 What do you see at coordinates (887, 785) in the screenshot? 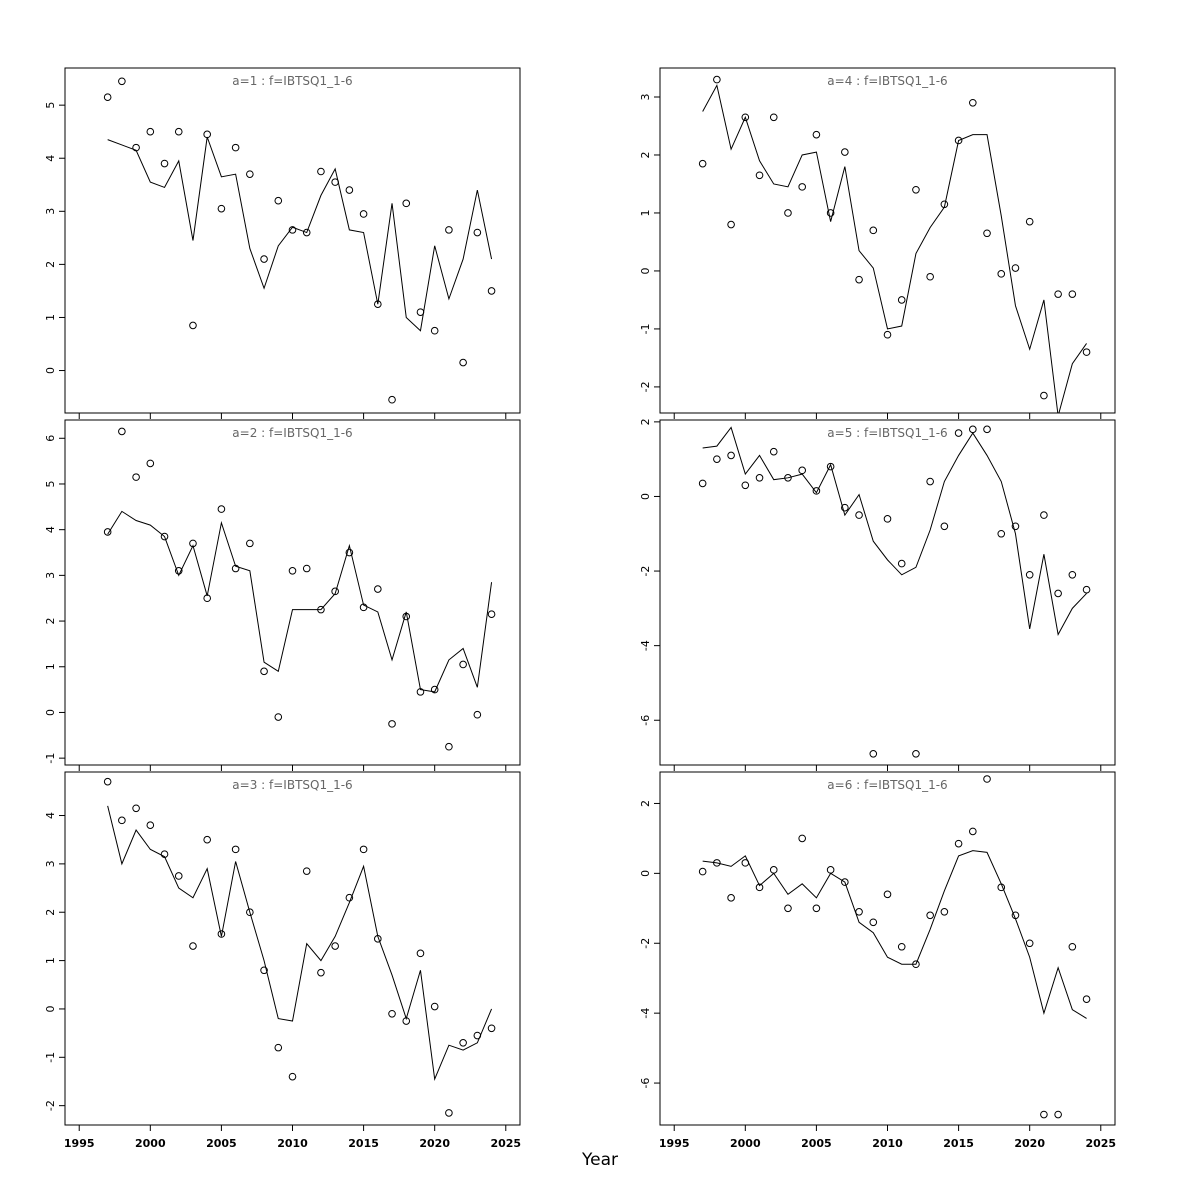
I see `panel-title: a=6 : f=IBTSQ1_1-6` at bounding box center [887, 785].